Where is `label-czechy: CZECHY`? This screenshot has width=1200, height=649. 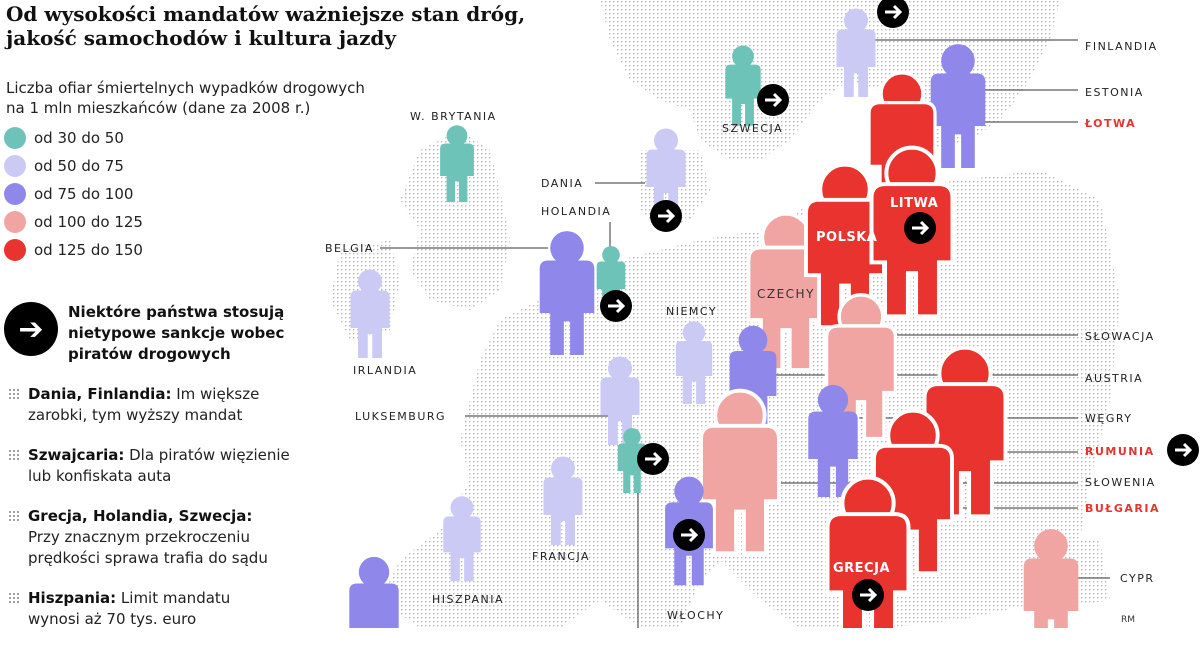
label-czechy: CZECHY is located at coordinates (786, 294).